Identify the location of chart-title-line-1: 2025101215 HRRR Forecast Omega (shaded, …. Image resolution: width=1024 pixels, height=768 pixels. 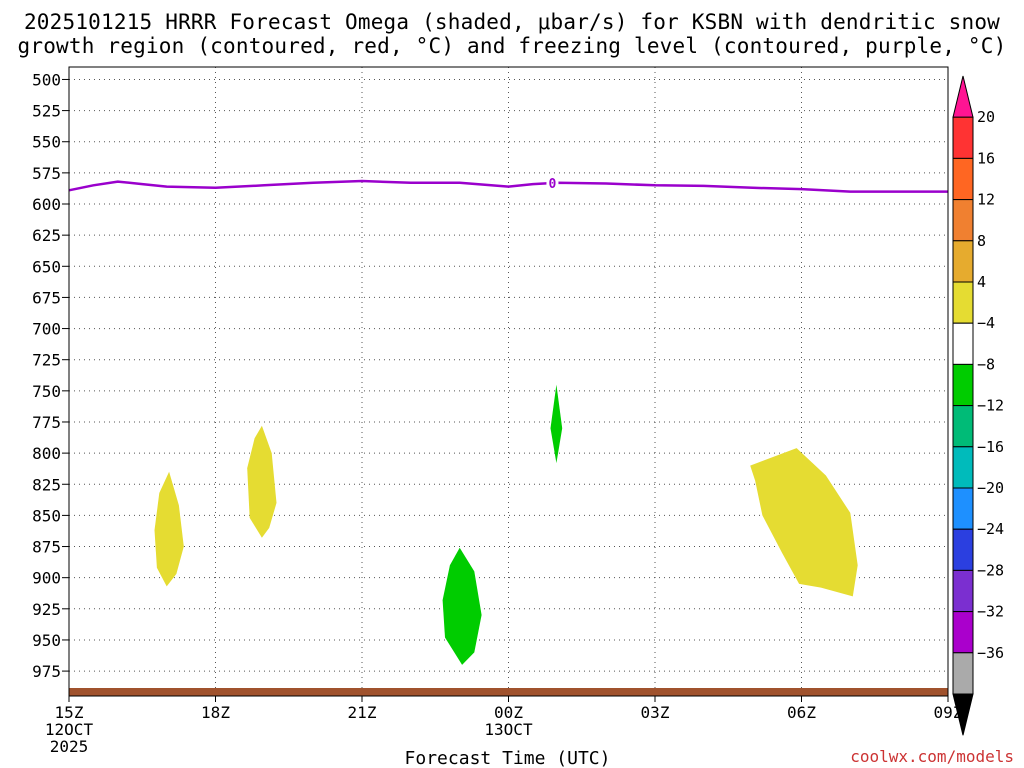
(512, 22).